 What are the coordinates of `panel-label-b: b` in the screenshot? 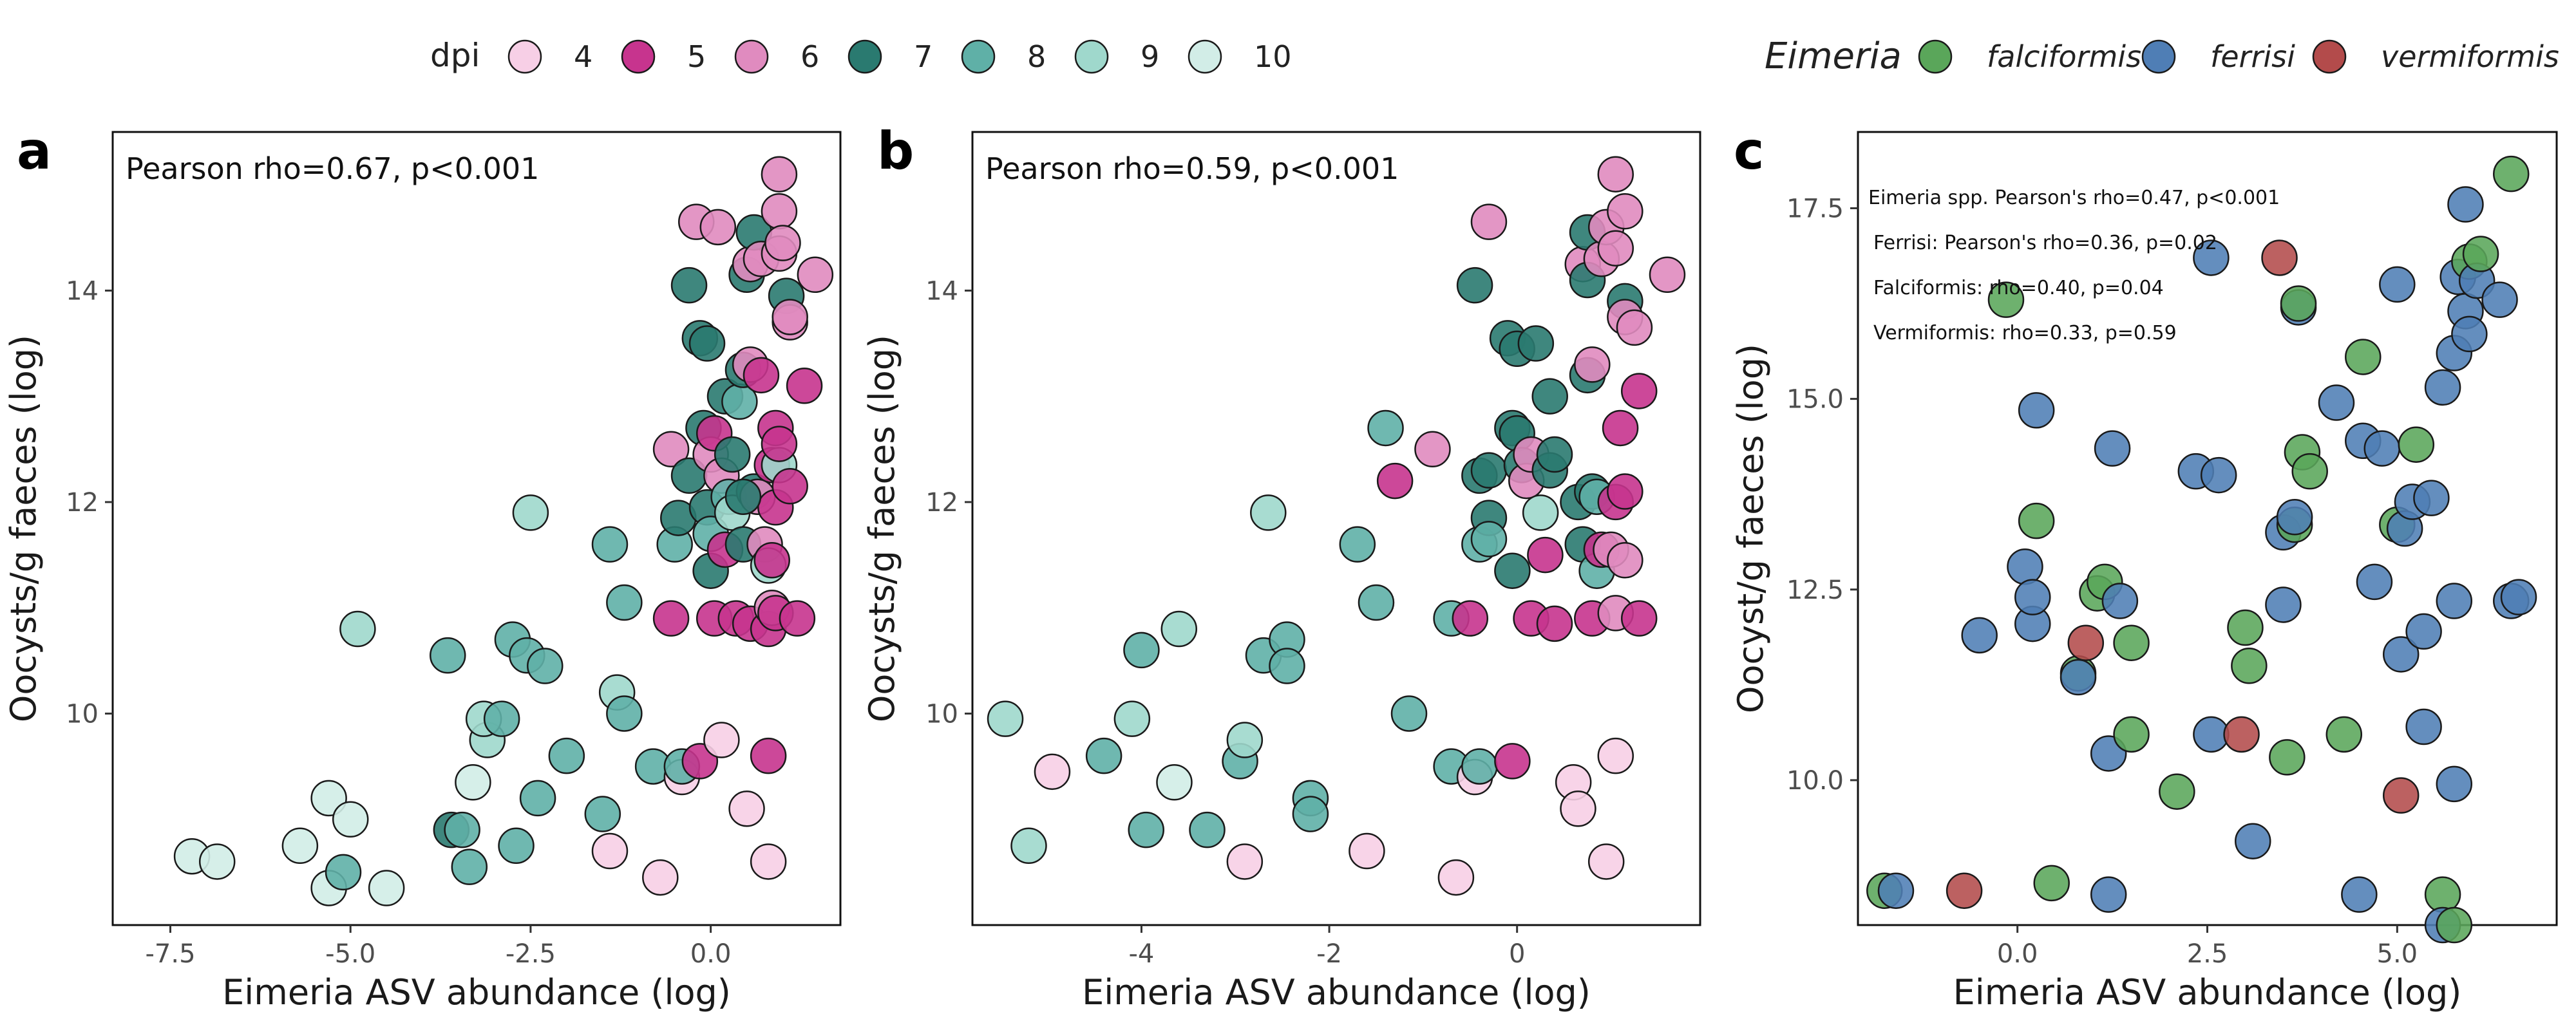 It's located at (895, 151).